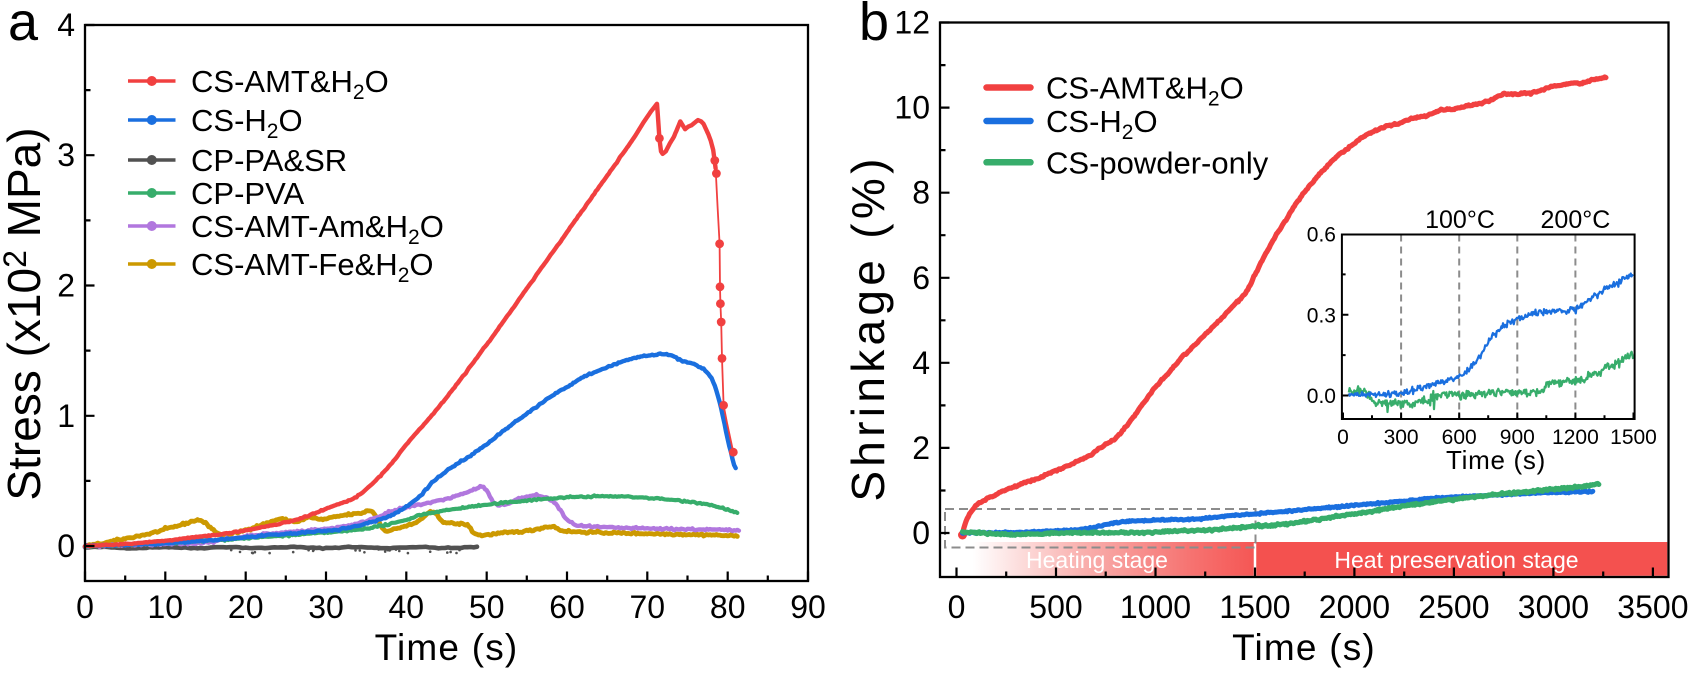  What do you see at coordinates (1553, 607) in the screenshot?
I see `svg-text: 3000` at bounding box center [1553, 607].